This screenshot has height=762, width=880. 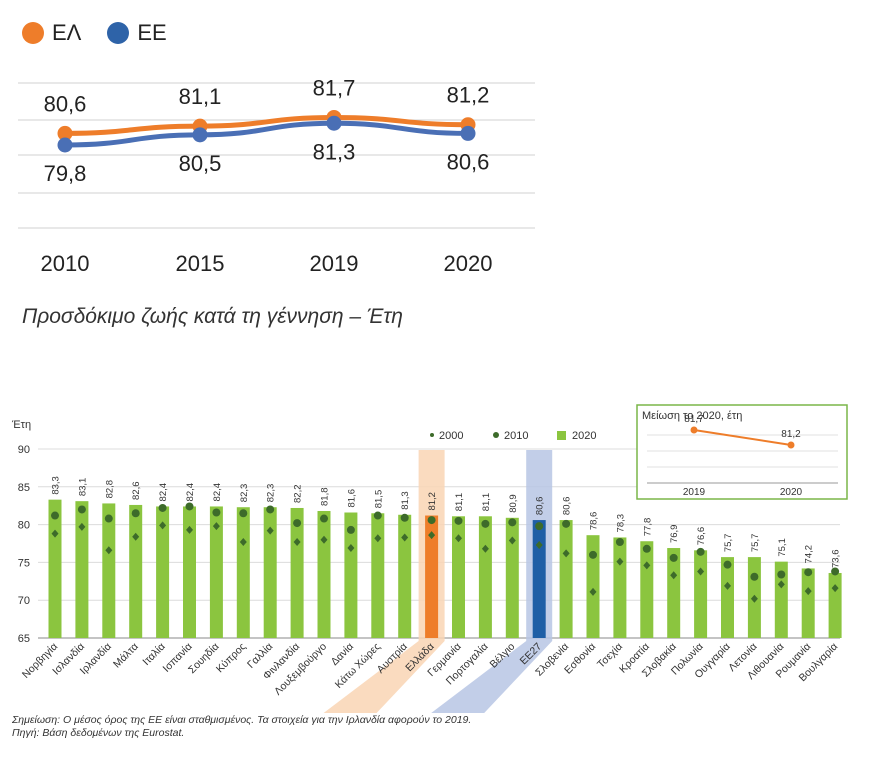 I want to click on bar-label-Λουξεμβούργο: 81,8, so click(x=325, y=496).